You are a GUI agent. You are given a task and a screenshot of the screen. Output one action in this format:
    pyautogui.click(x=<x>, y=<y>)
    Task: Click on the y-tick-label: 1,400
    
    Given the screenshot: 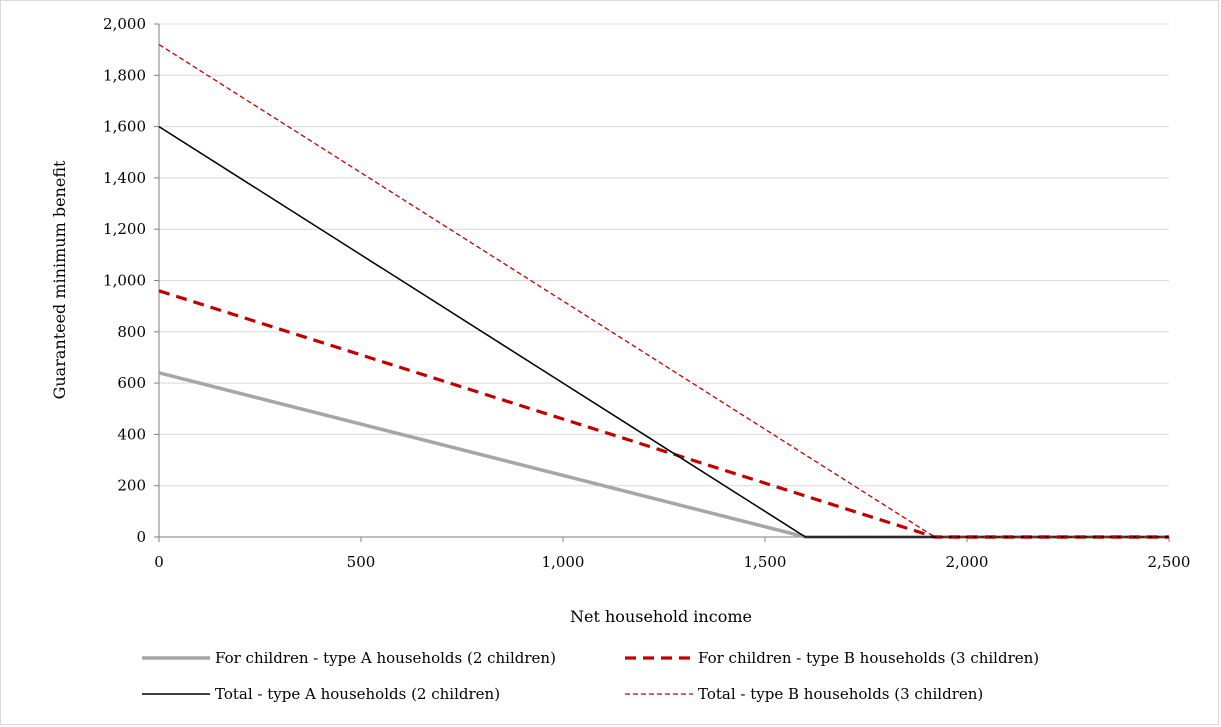 What is the action you would take?
    pyautogui.click(x=124, y=178)
    